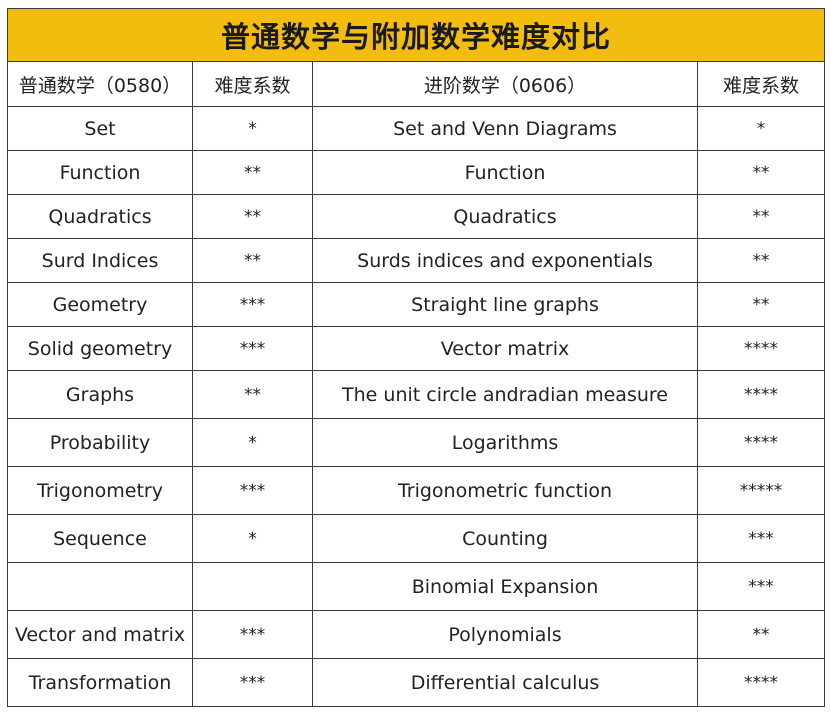 This screenshot has height=717, width=831. I want to click on standard-topic: Set, so click(100, 128).